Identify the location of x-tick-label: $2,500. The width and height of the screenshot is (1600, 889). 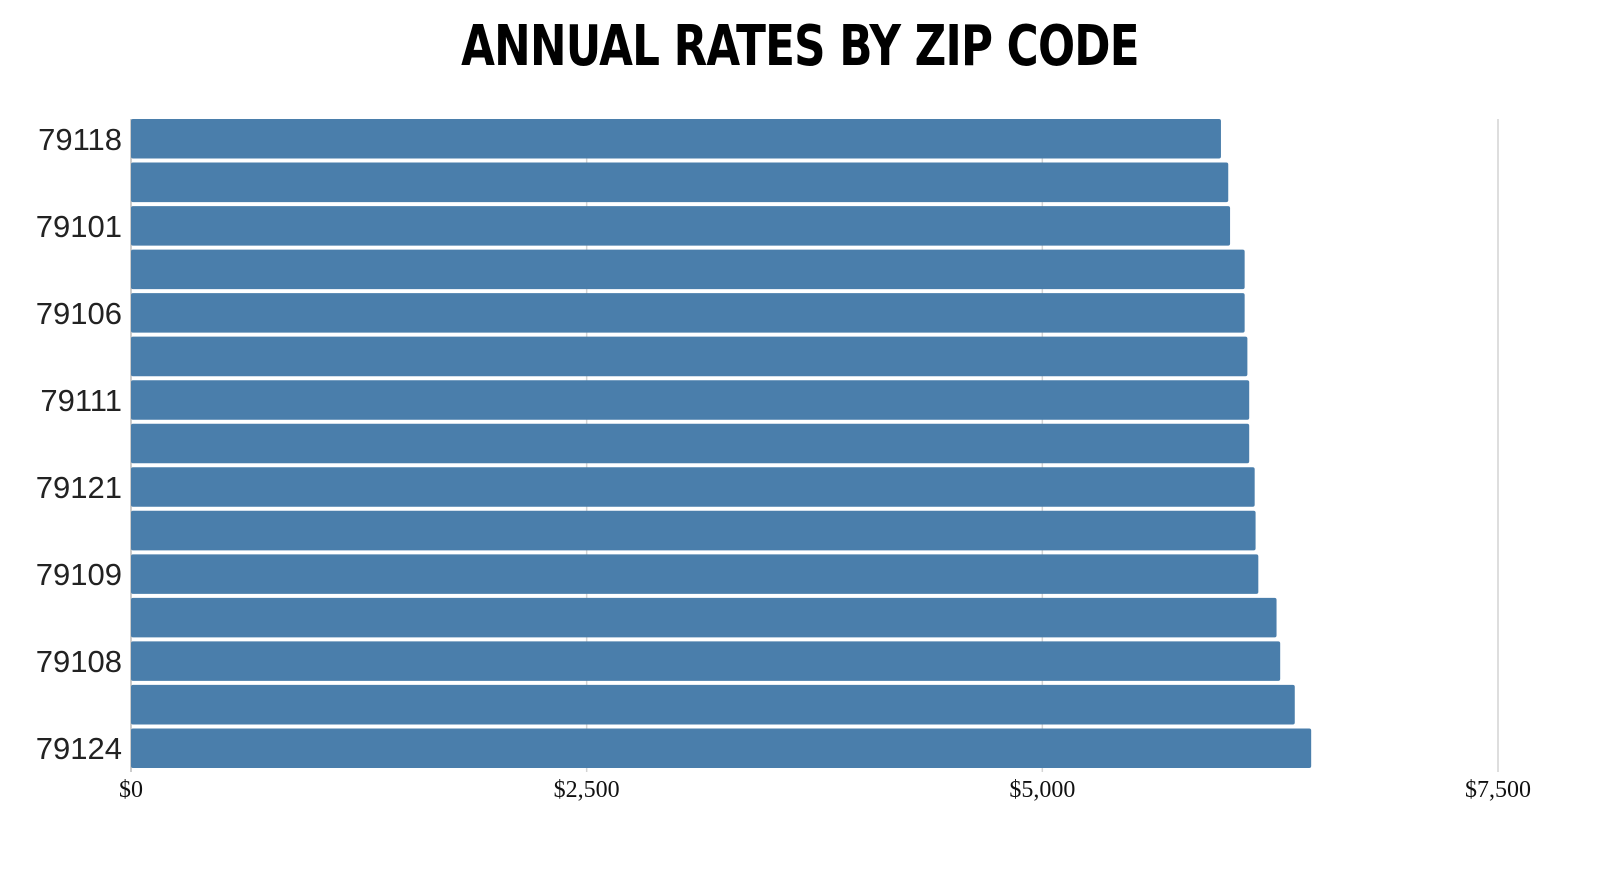
(587, 790).